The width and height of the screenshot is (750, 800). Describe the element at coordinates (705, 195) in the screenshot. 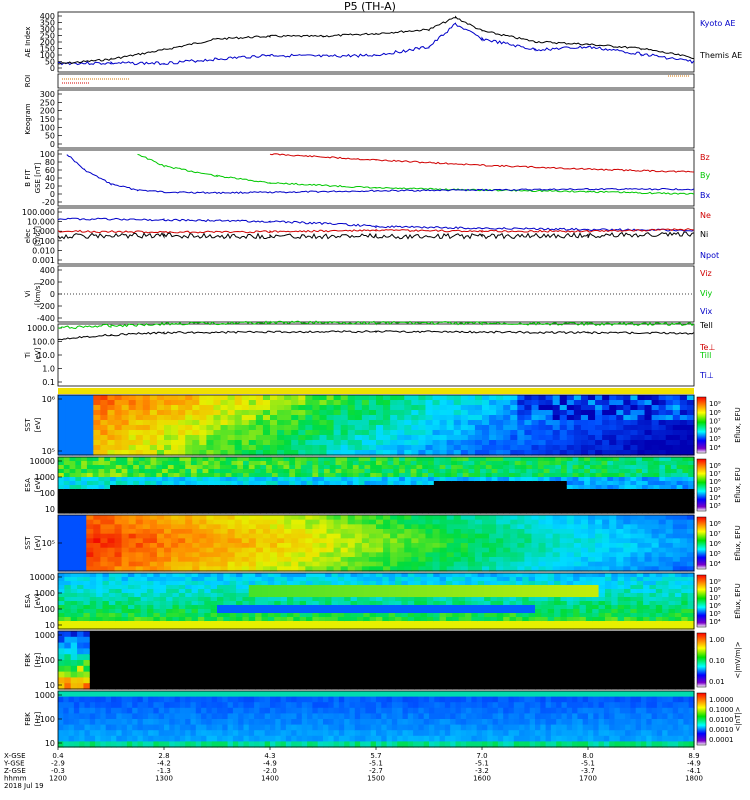

I see `bfield-legend-2: Bx` at that location.